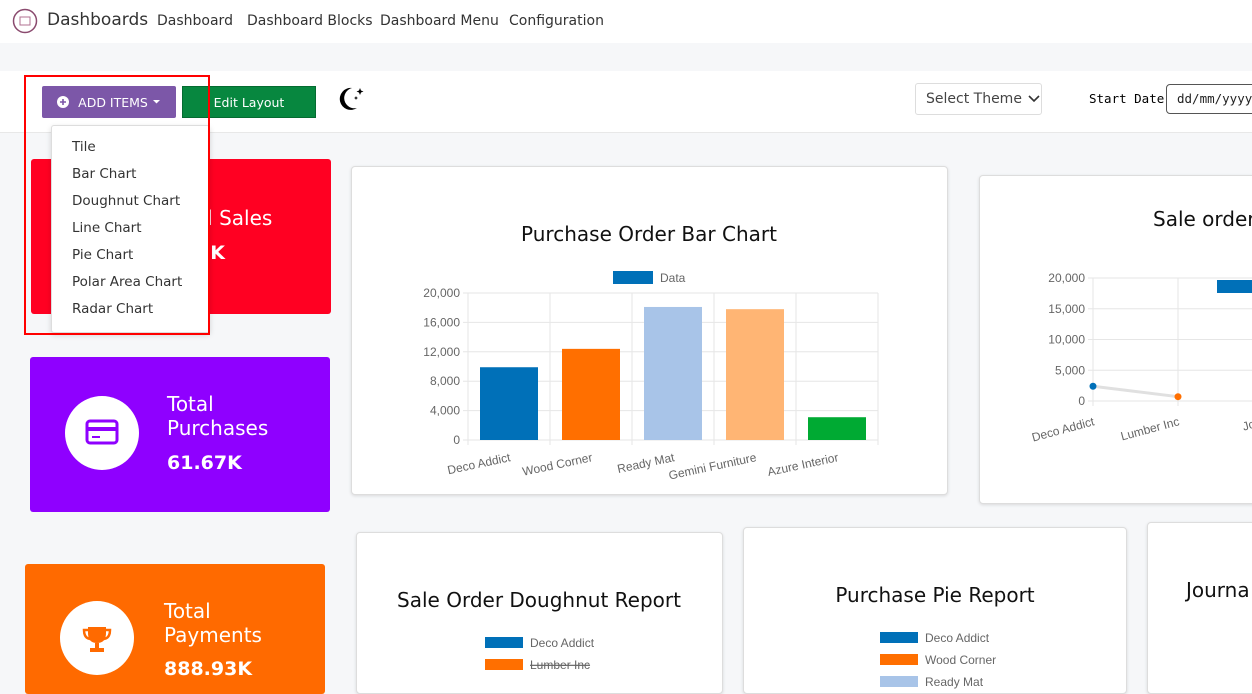 The image size is (1252, 694). Describe the element at coordinates (1209, 99) in the screenshot. I see `start-date-input: dd/mm/yyyy` at that location.